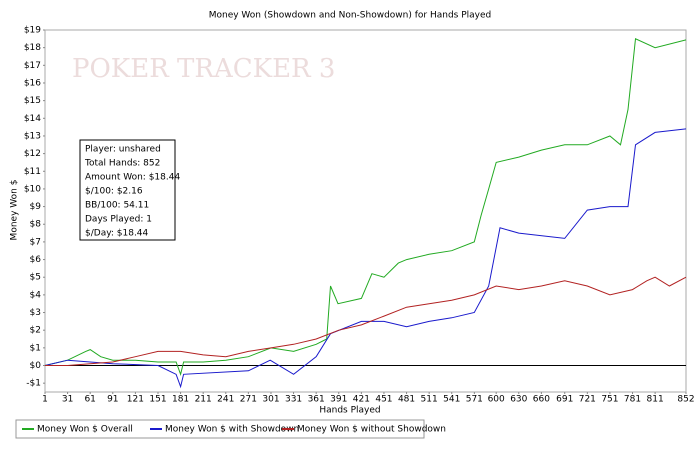 The image size is (700, 453). What do you see at coordinates (32, 154) in the screenshot?
I see `y-tick-label: $12` at bounding box center [32, 154].